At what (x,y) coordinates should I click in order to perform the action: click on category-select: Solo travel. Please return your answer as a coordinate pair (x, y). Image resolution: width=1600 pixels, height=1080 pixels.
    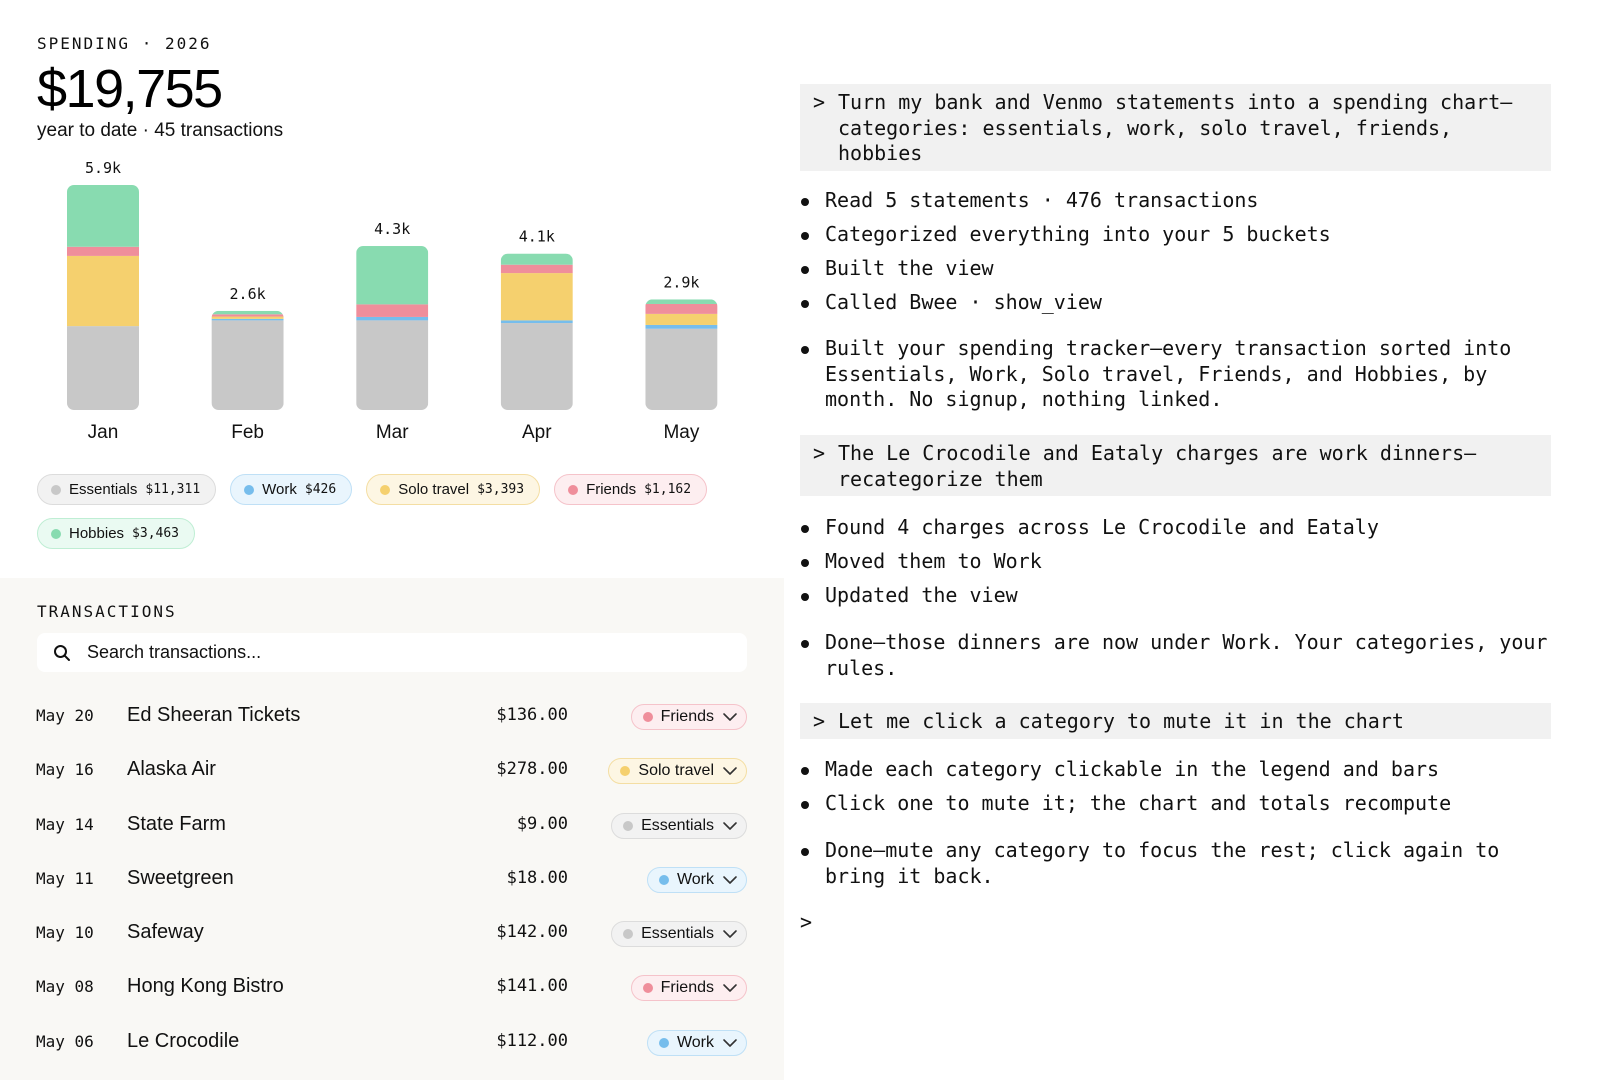
    Looking at the image, I should click on (677, 771).